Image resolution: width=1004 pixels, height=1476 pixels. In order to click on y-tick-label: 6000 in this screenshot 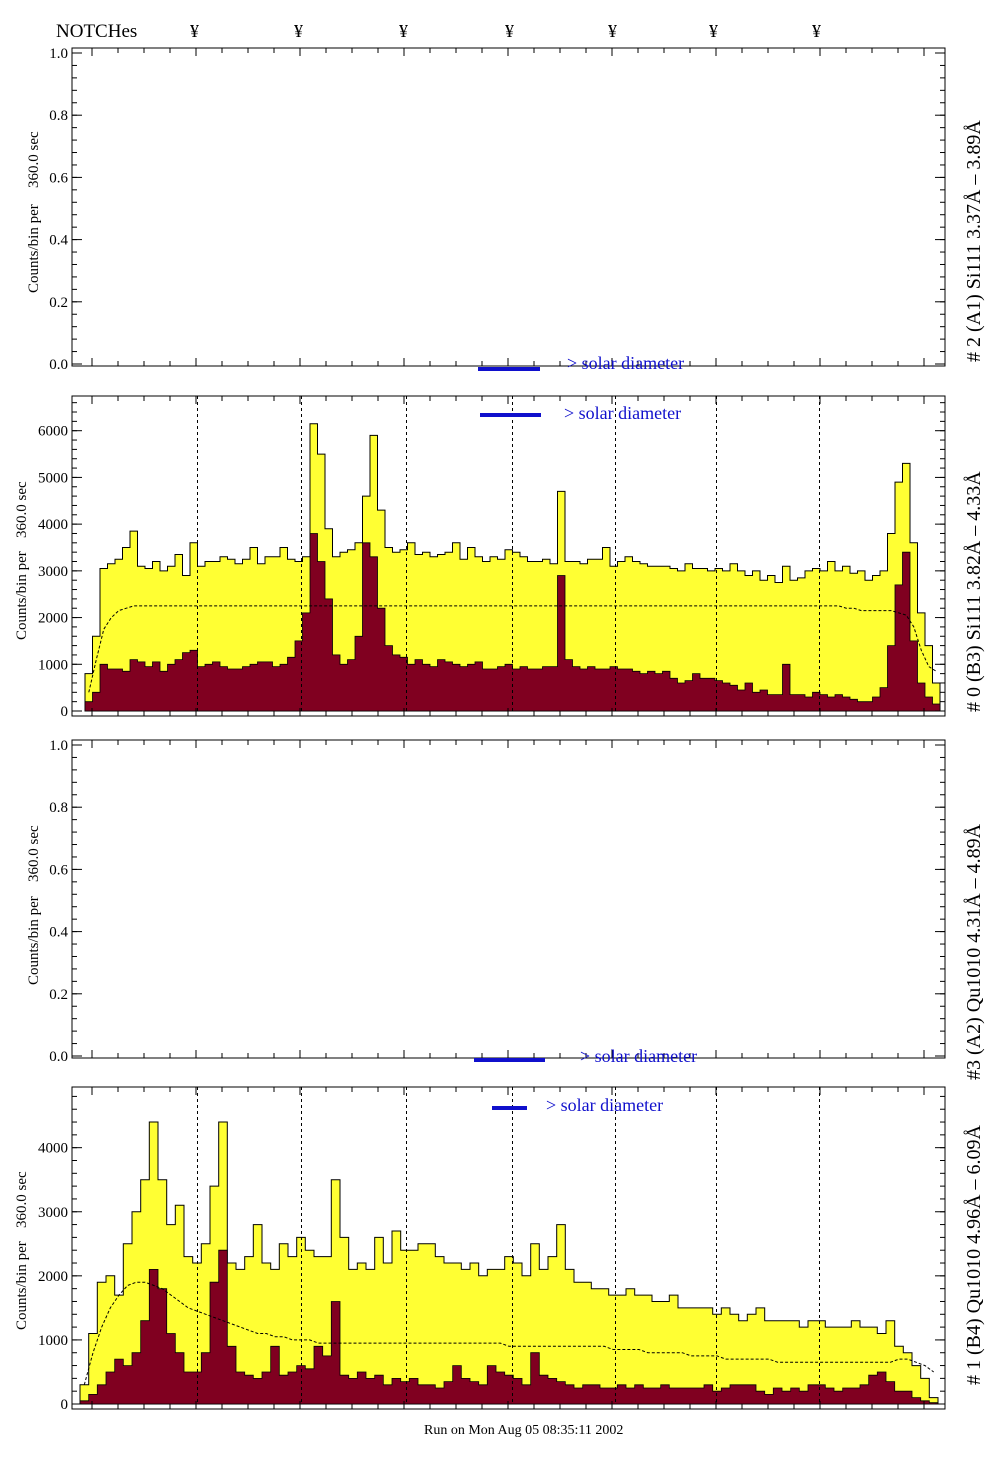, I will do `click(53, 432)`.